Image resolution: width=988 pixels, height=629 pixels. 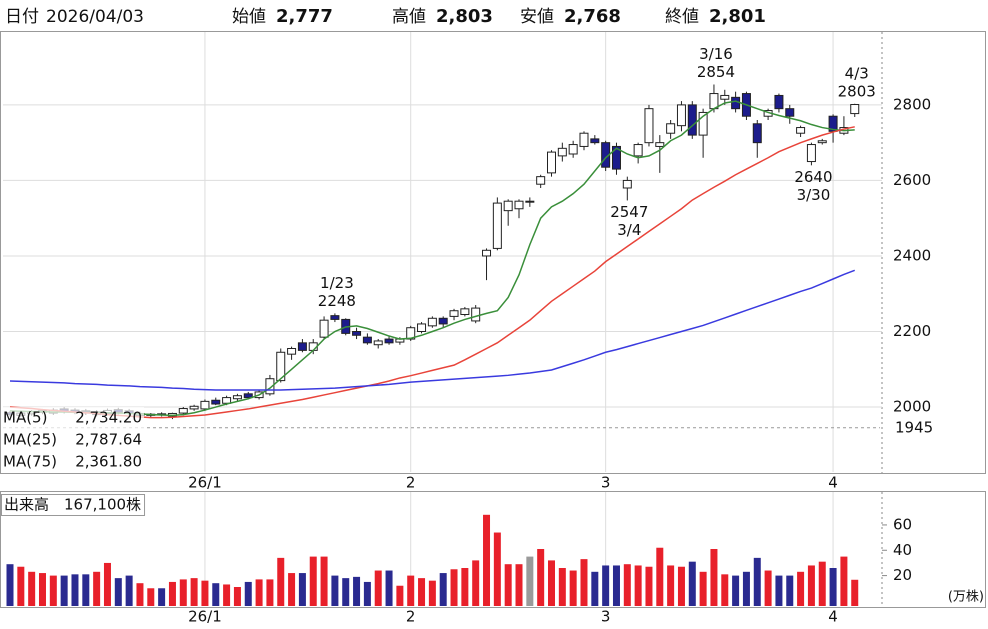 What do you see at coordinates (857, 73) in the screenshot?
I see `annotation-date: 4/3` at bounding box center [857, 73].